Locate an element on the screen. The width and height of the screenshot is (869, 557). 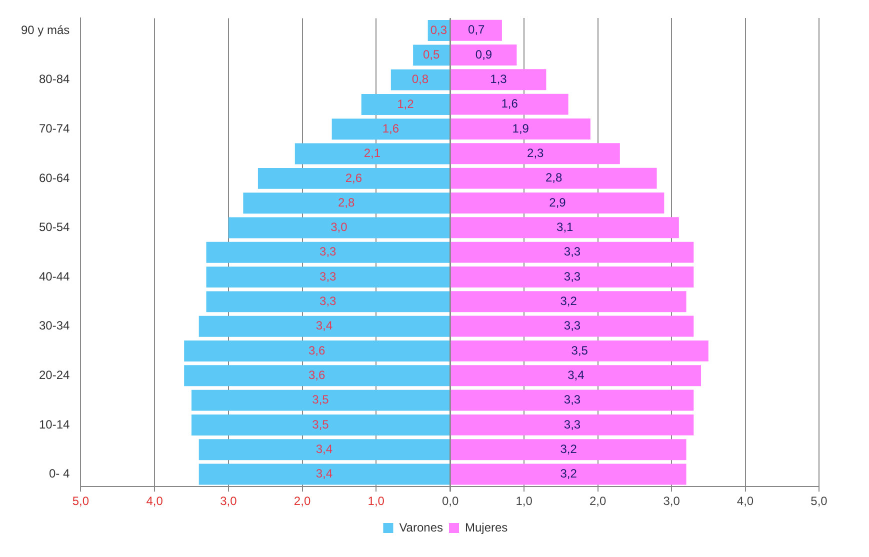
y-tick-label: 0- 4 is located at coordinates (59, 473).